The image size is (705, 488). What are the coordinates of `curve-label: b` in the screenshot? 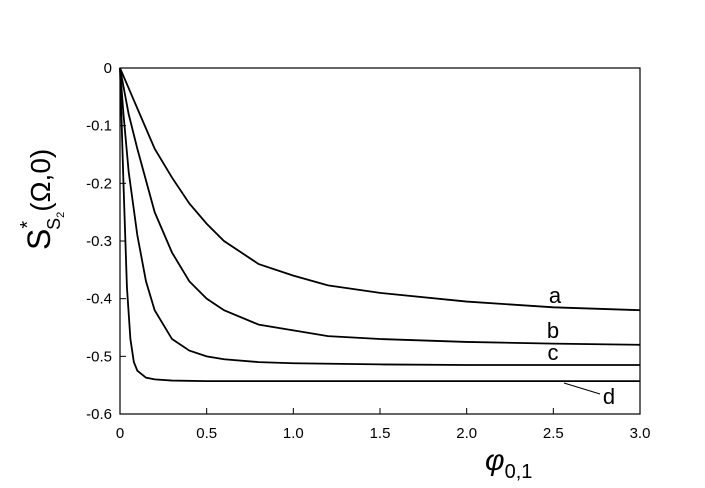 It's located at (553, 330).